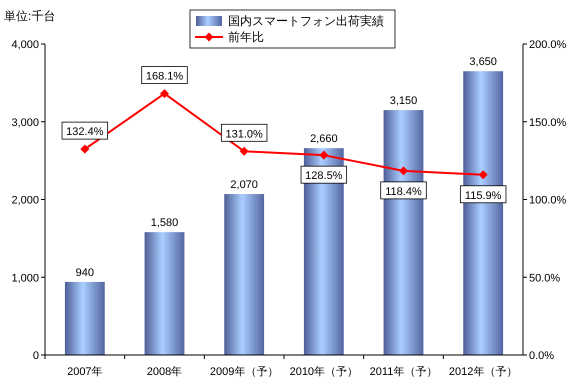 Image resolution: width=582 pixels, height=386 pixels. I want to click on x-tick-label: 2011年（予）, so click(404, 372).